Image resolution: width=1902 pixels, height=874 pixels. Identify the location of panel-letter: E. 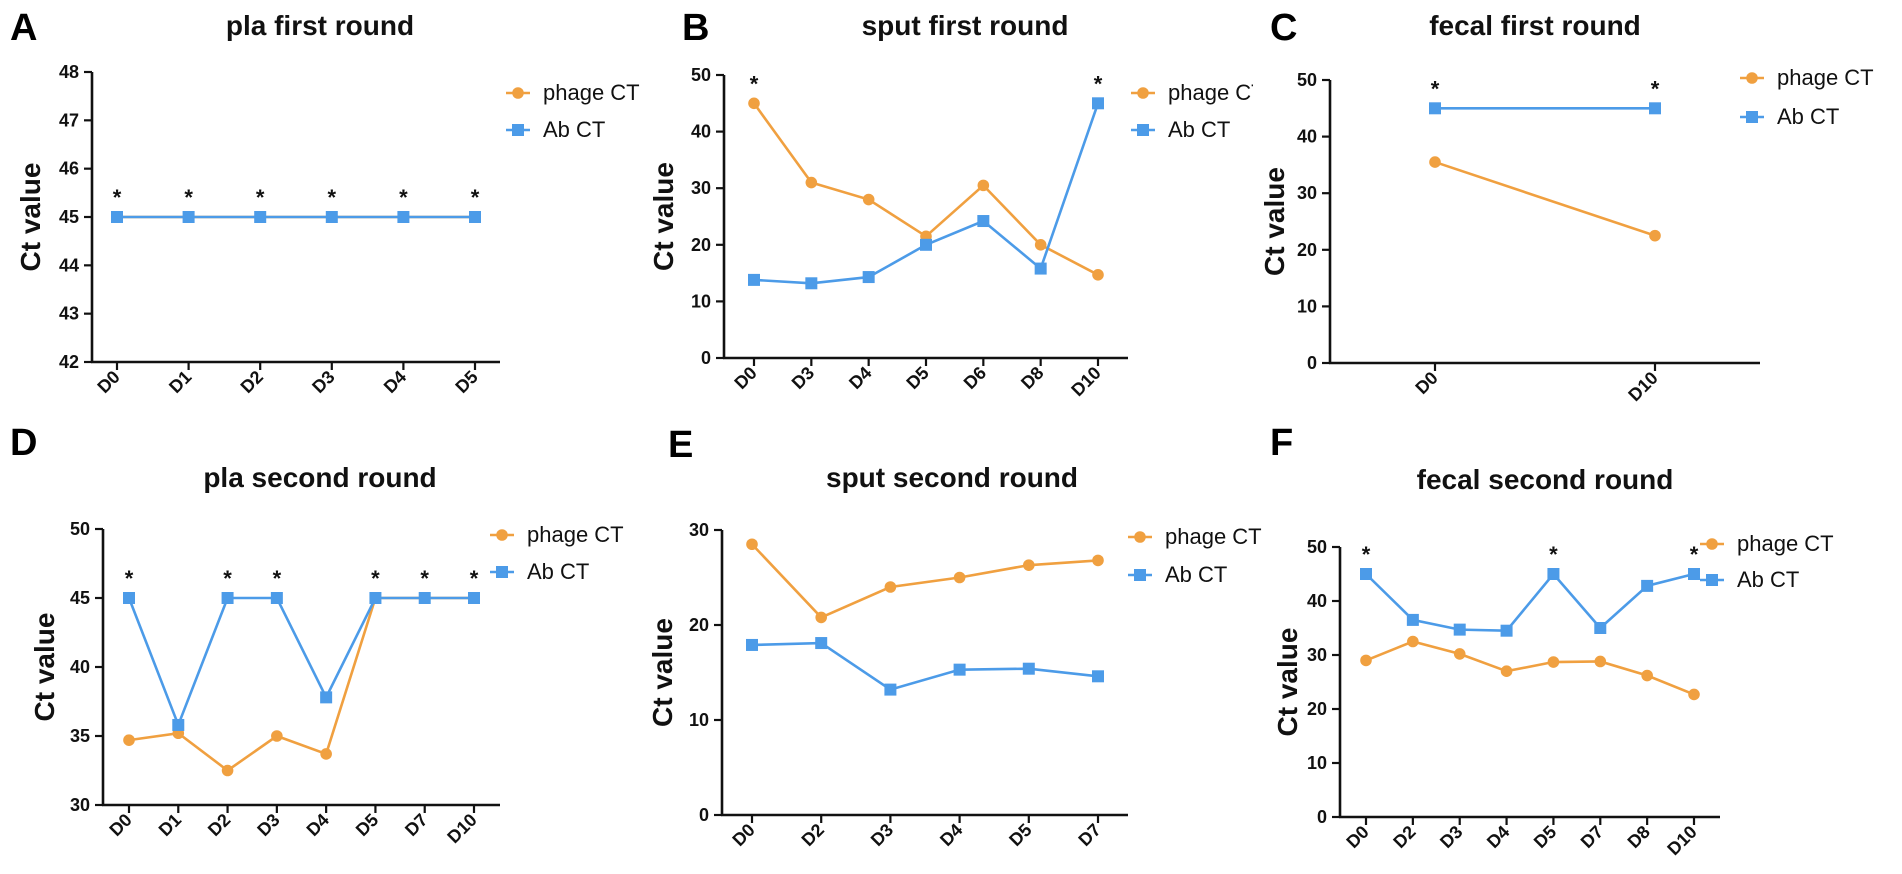
(680, 445).